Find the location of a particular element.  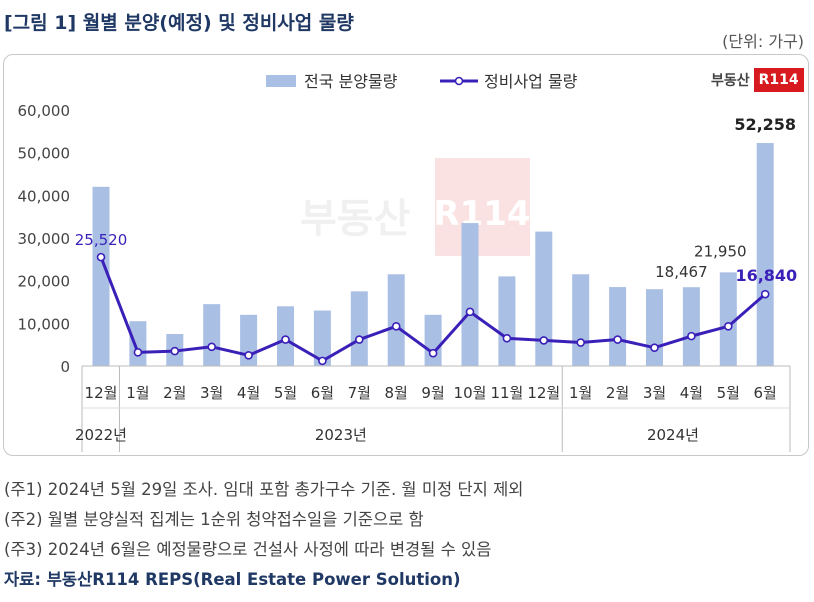

legend-bar-swatch is located at coordinates (281, 81).